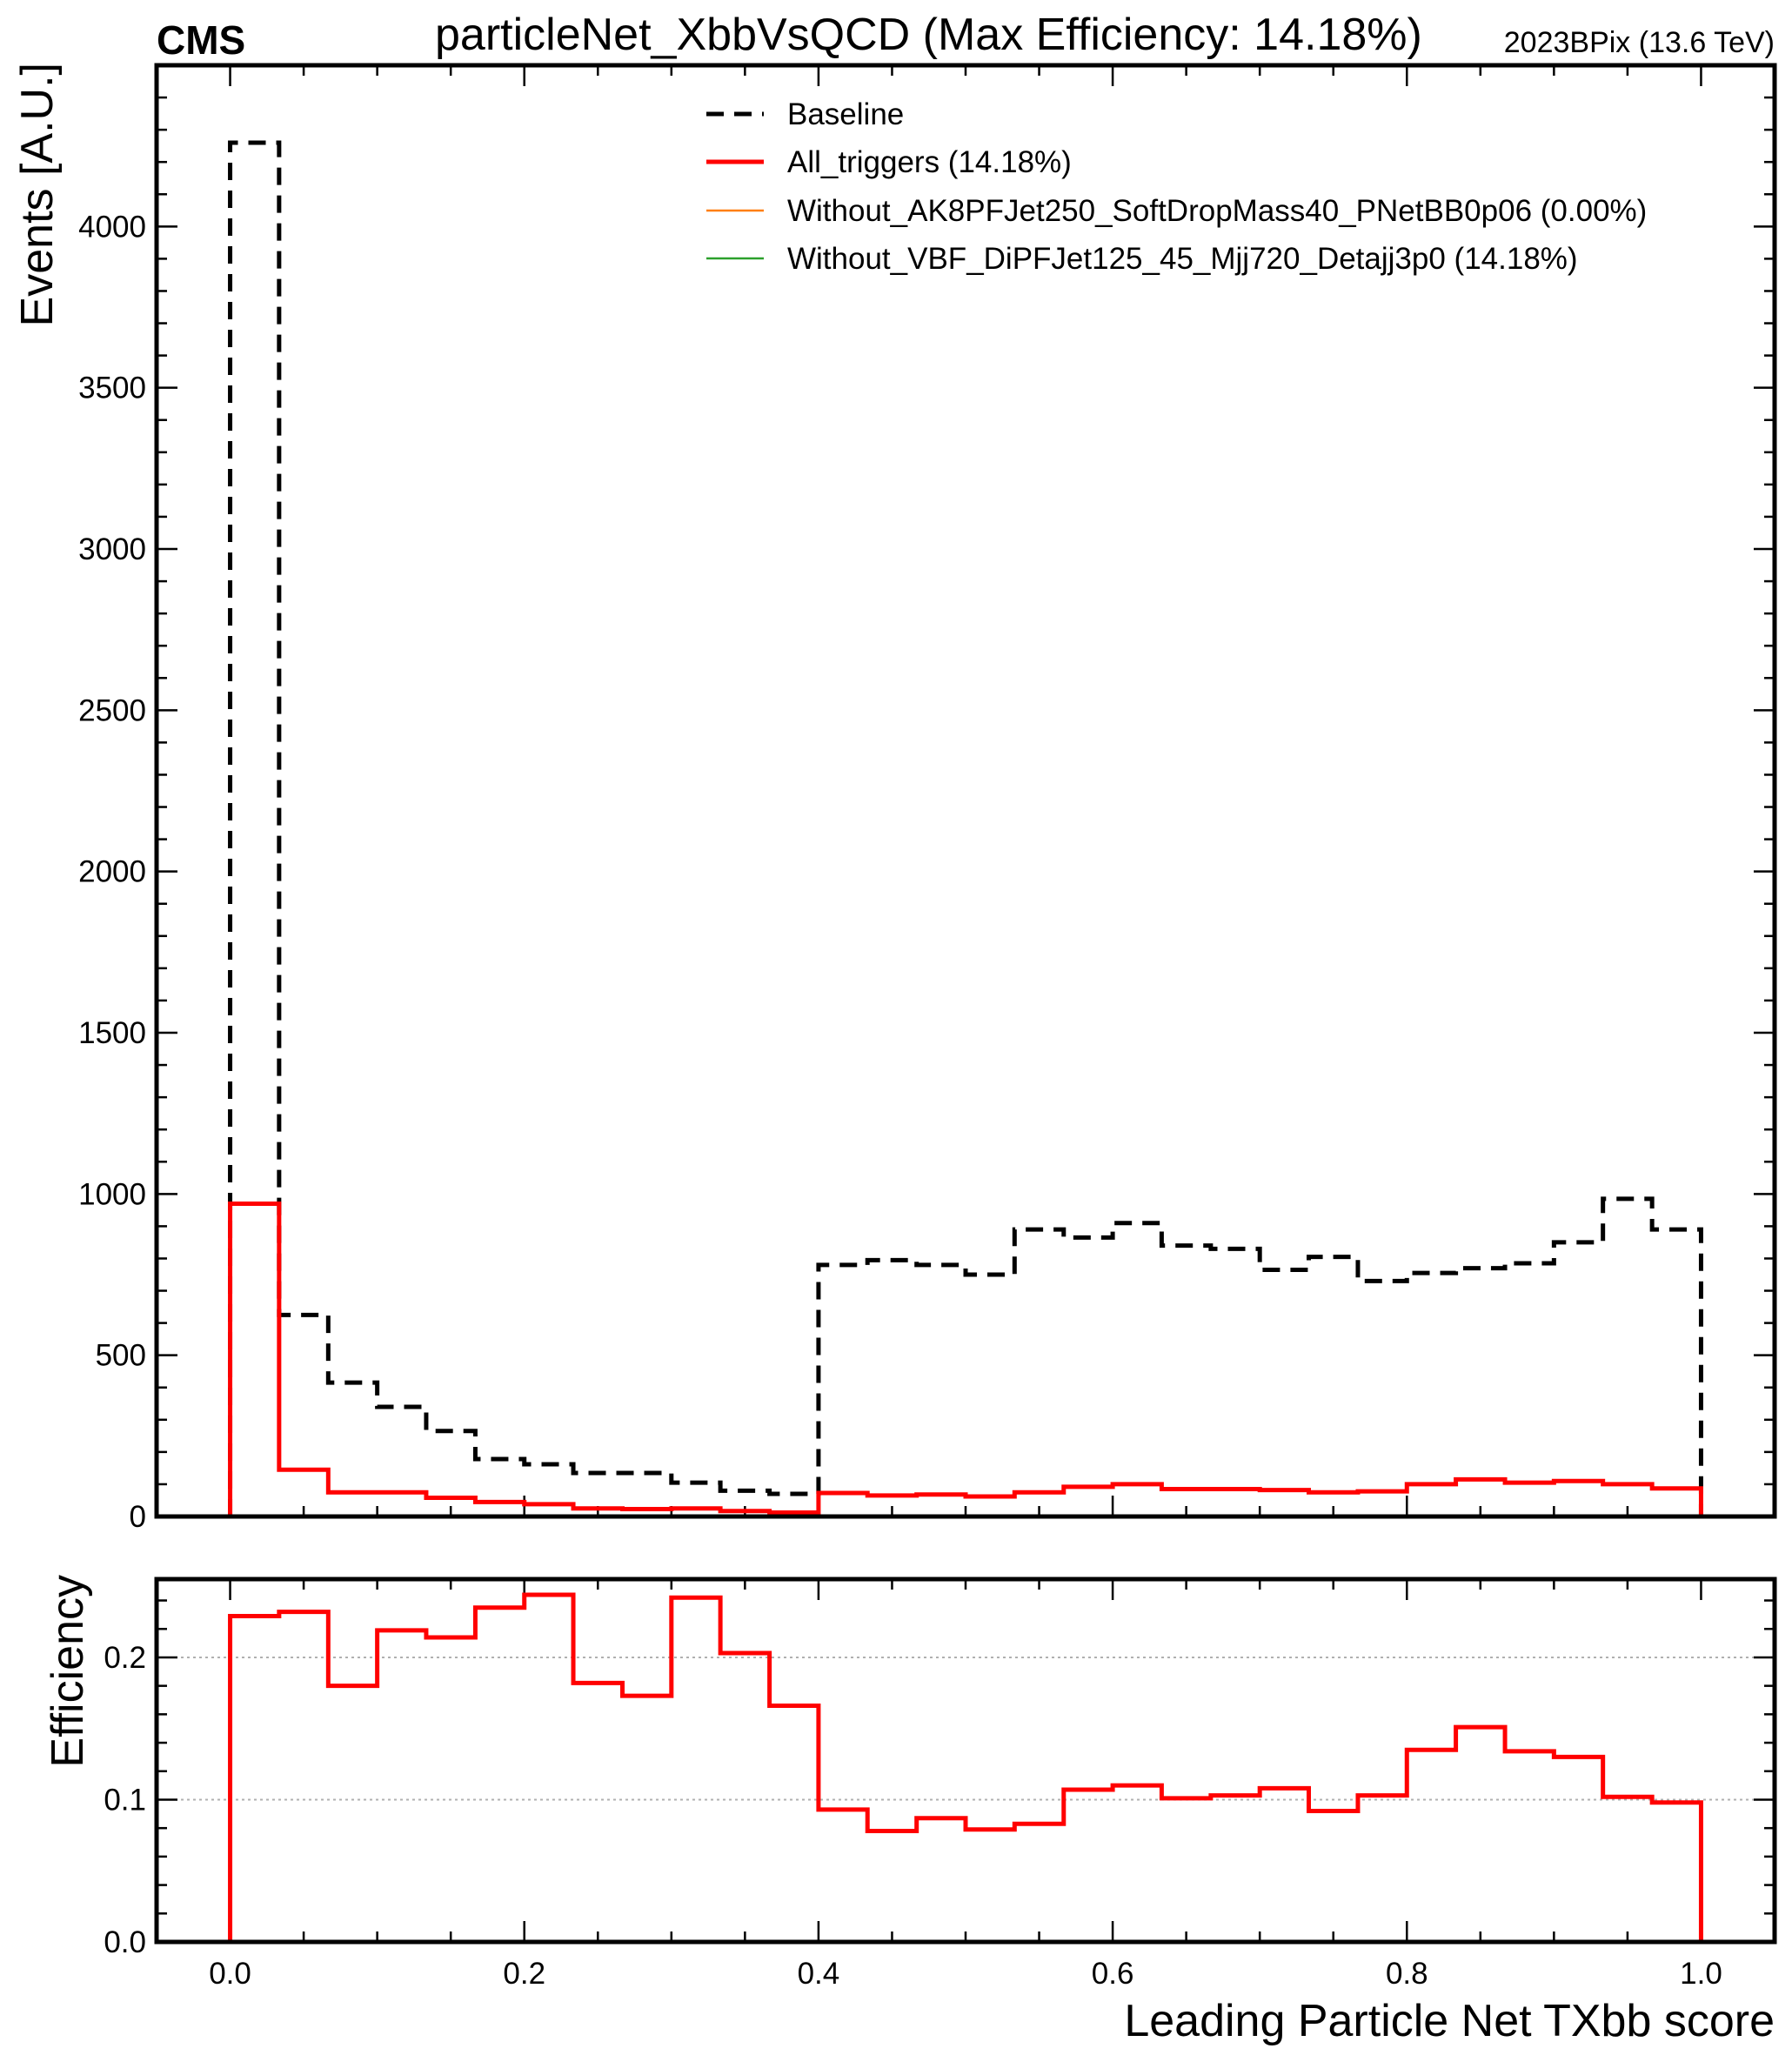  Describe the element at coordinates (112, 549) in the screenshot. I see `top-ytick-label: 3000` at that location.